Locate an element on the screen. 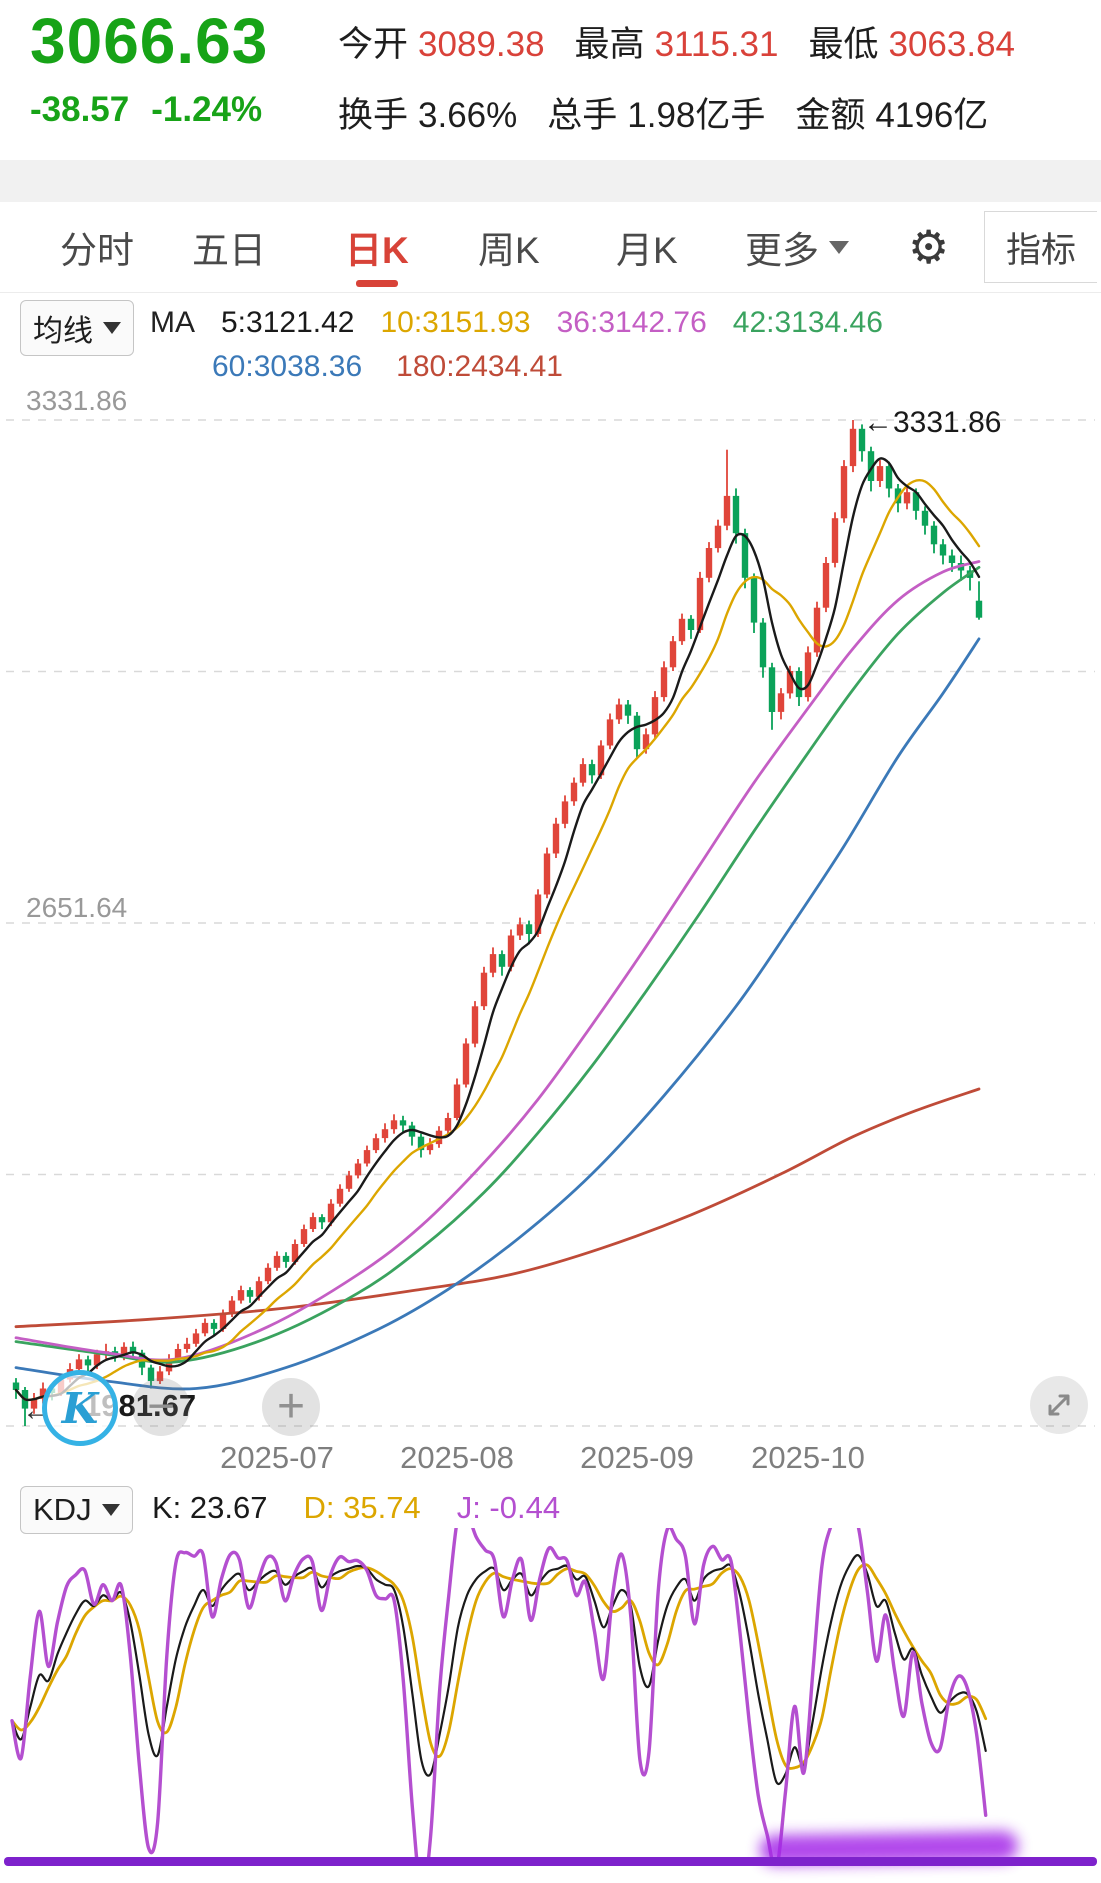 The height and width of the screenshot is (1883, 1101). tab-minute: 分时 is located at coordinates (97, 250).